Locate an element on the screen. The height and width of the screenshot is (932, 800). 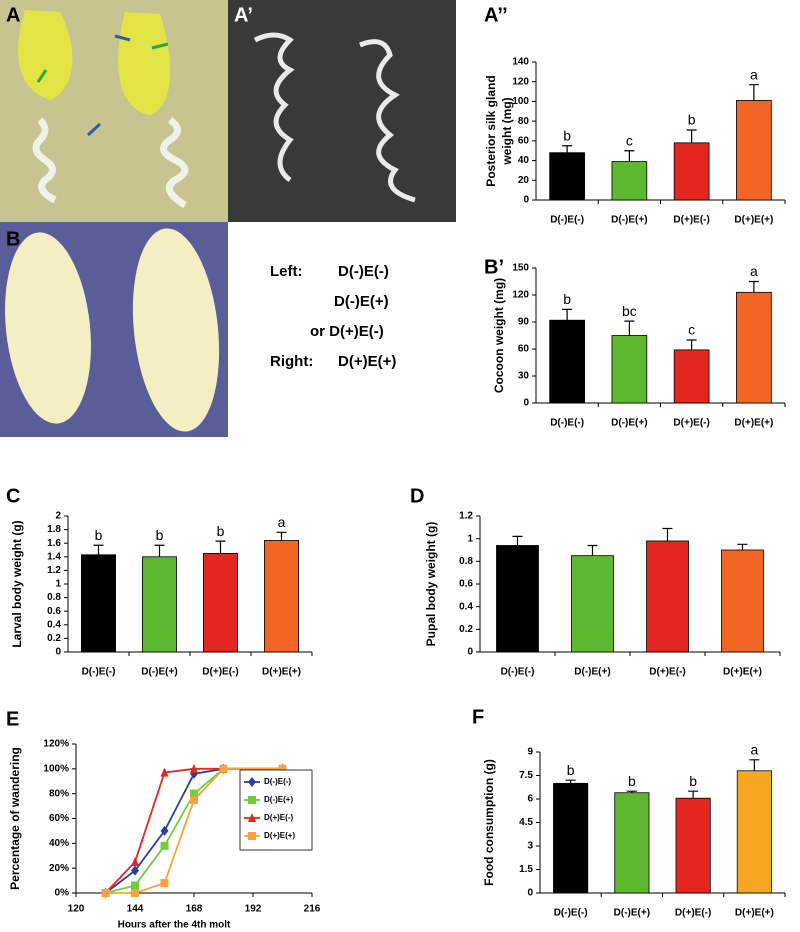
y-tick-label: 150 is located at coordinates (520, 268).